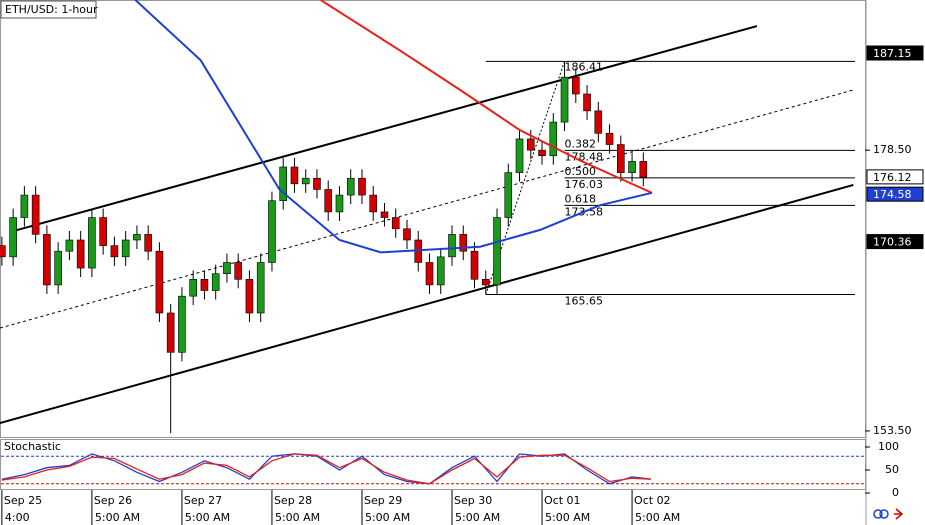 Image resolution: width=925 pixels, height=525 pixels. Describe the element at coordinates (584, 66) in the screenshot. I see `fib-price: 186.41` at that location.